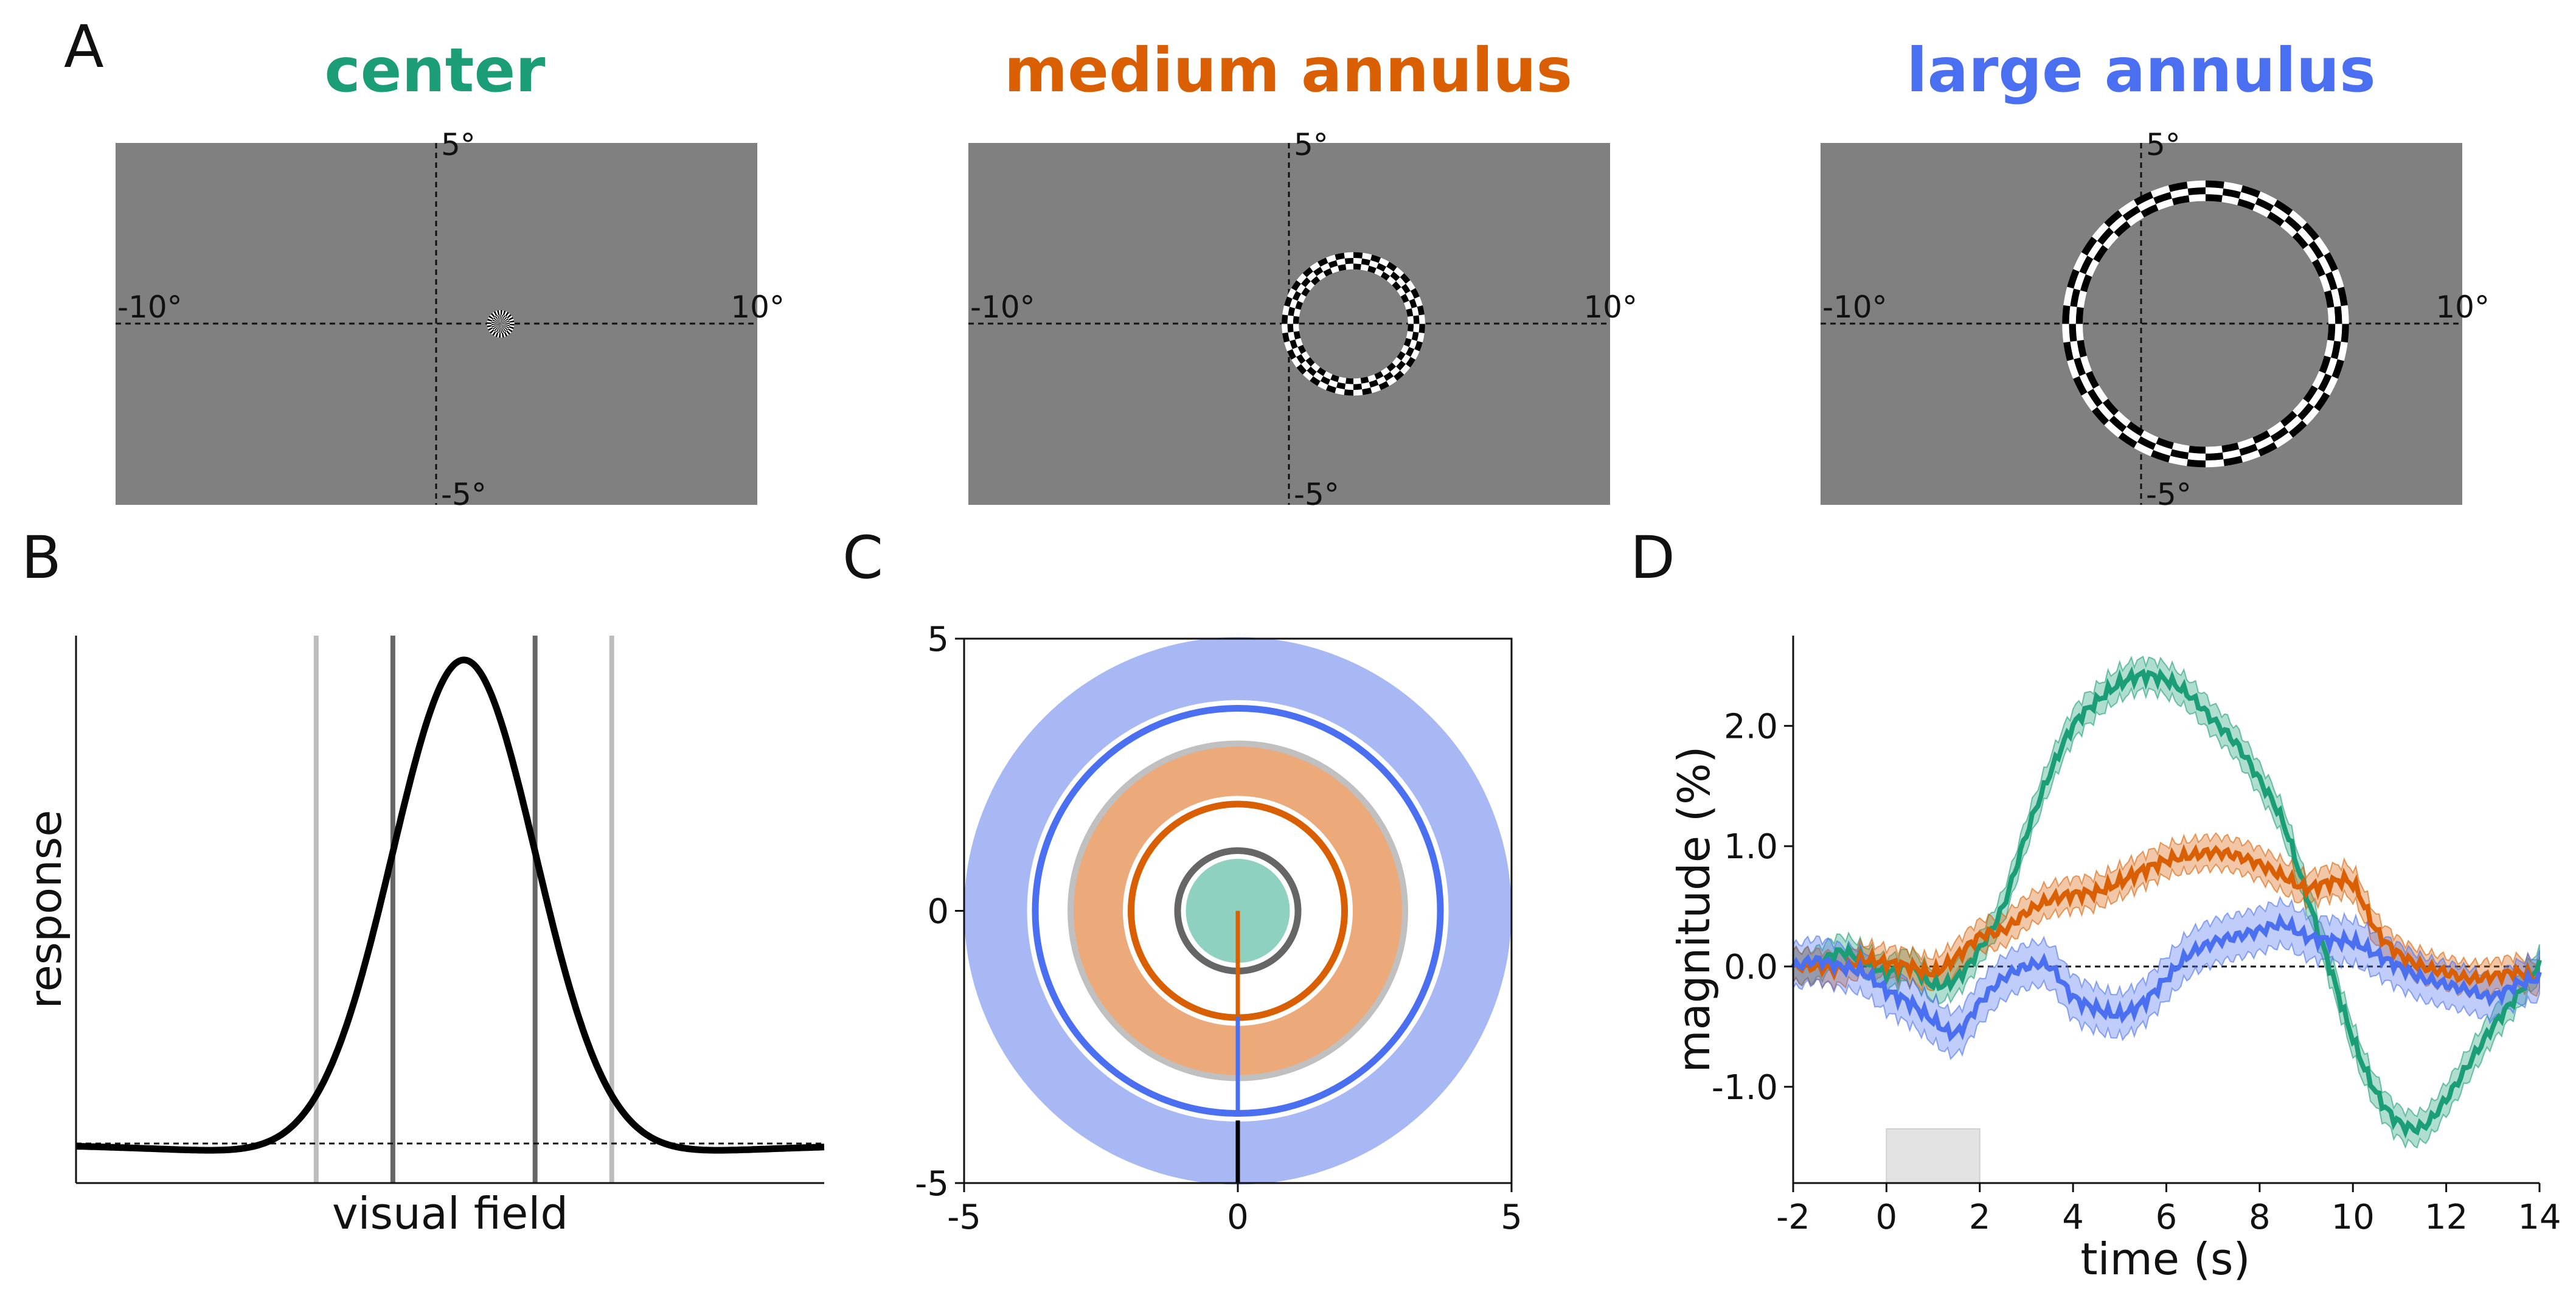 The height and width of the screenshot is (1298, 2576). What do you see at coordinates (2165, 1259) in the screenshot?
I see `d-x-label: time (s)` at bounding box center [2165, 1259].